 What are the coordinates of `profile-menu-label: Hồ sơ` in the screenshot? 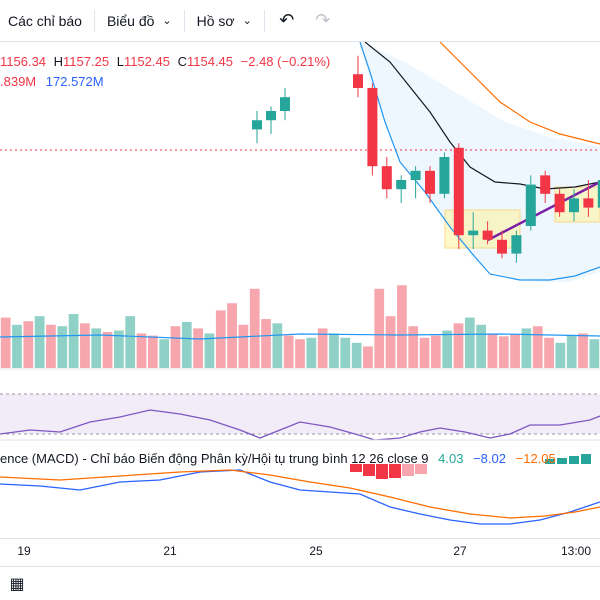 It's located at (215, 20).